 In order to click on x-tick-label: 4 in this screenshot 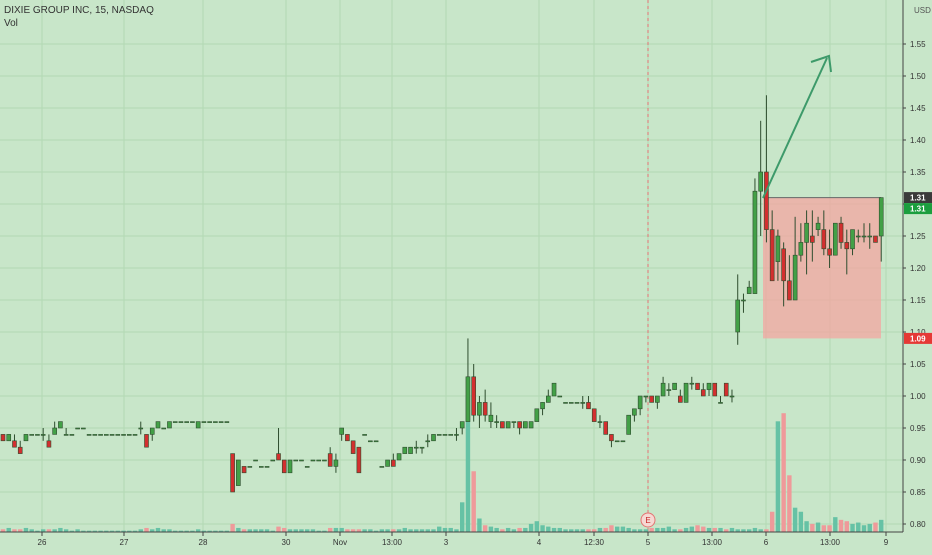, I will do `click(539, 542)`.